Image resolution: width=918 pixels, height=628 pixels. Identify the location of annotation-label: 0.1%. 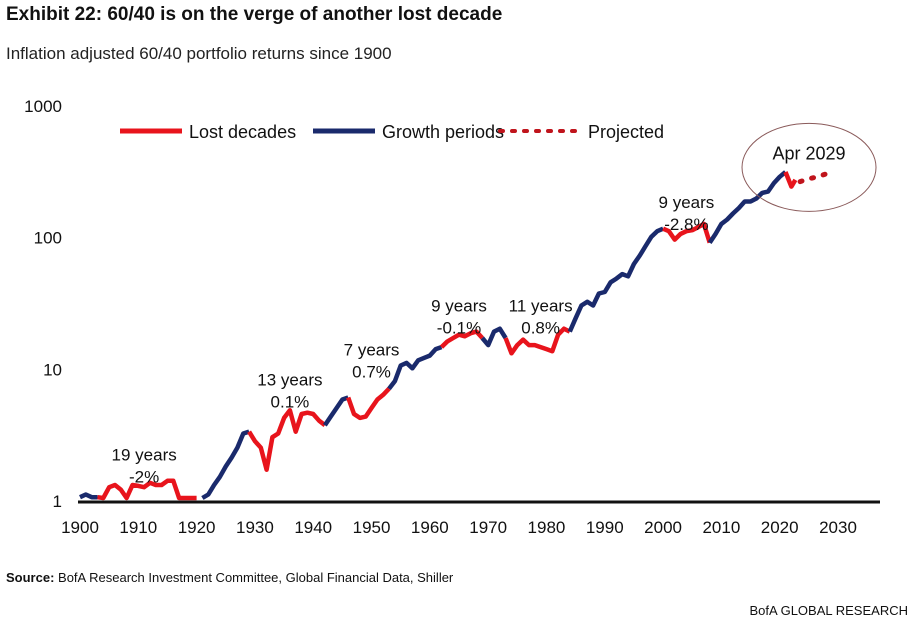
(290, 402).